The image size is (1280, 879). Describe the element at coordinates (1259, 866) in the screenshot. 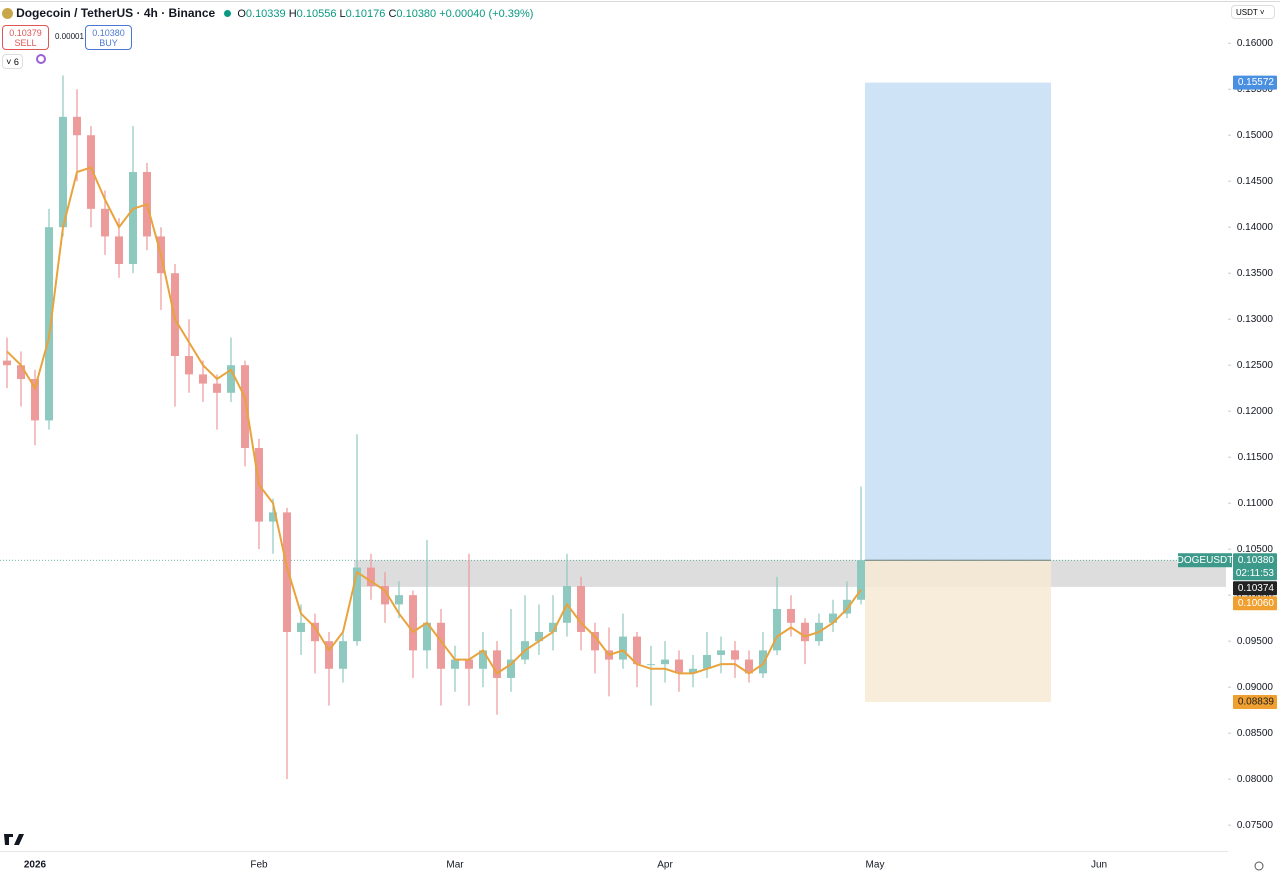

I see `settings-icon` at that location.